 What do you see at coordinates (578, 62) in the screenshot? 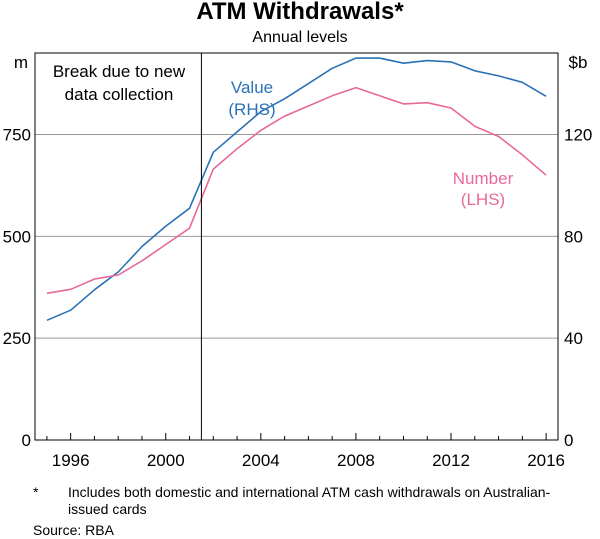
I see `right-axis-unit: $b` at bounding box center [578, 62].